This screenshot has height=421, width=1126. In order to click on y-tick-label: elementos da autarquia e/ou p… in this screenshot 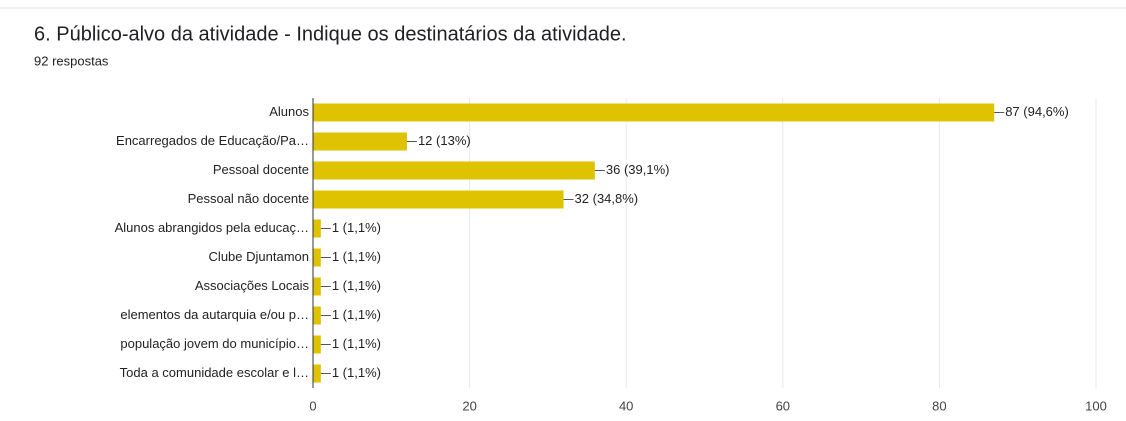, I will do `click(214, 314)`.